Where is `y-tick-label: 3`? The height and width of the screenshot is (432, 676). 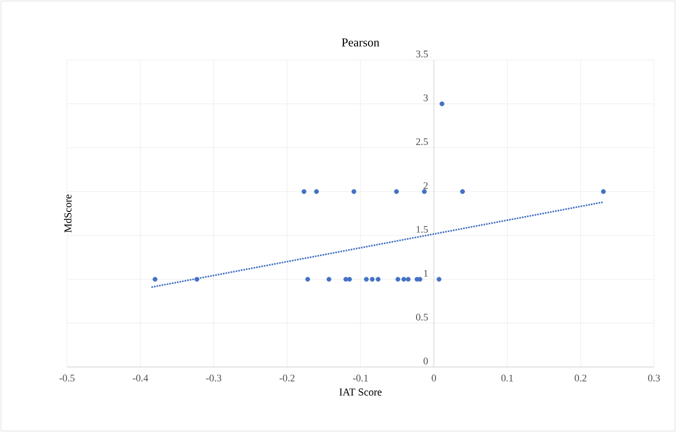 y-tick-label: 3 is located at coordinates (426, 98).